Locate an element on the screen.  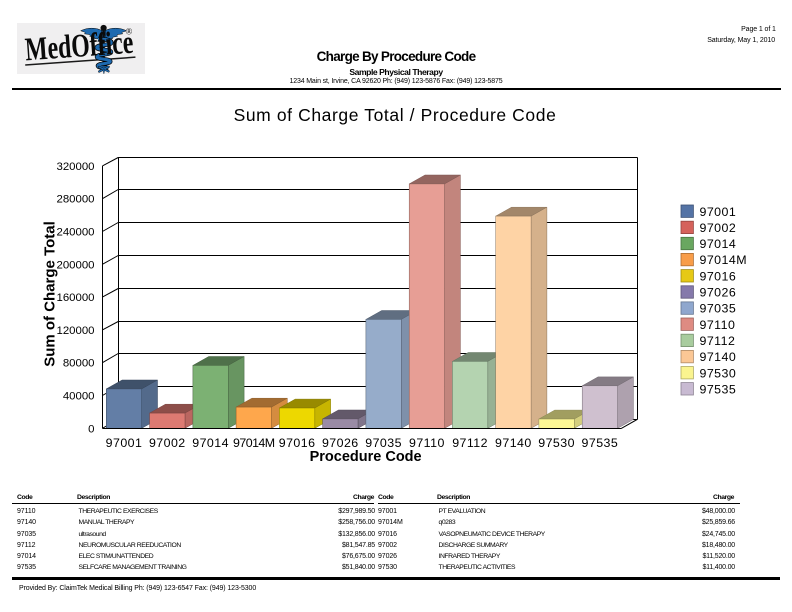
svg-text: 0 is located at coordinates (91, 429).